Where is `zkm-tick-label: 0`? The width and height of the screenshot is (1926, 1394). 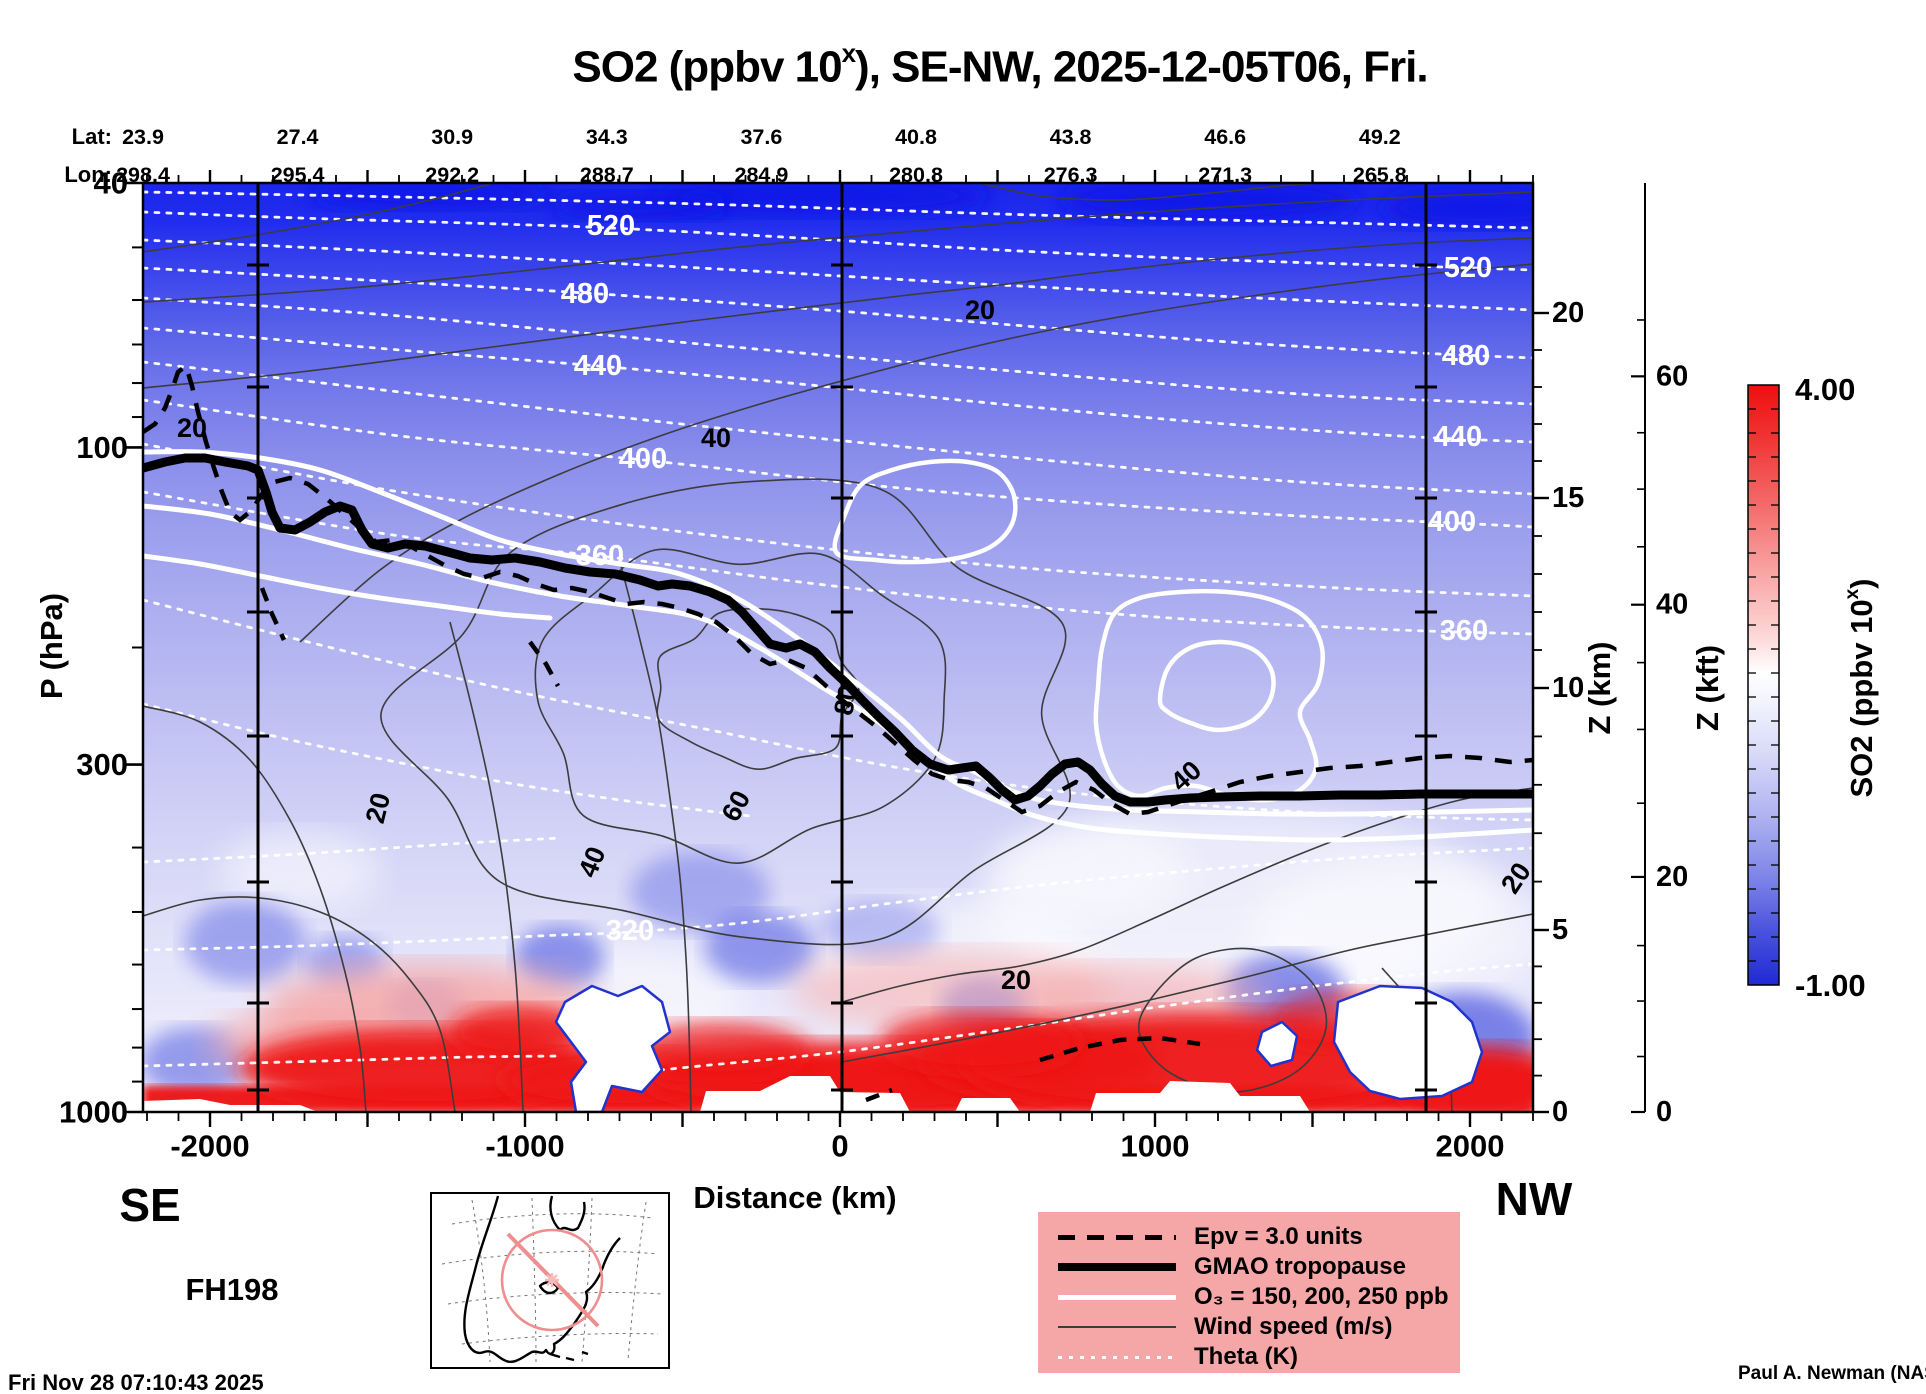 zkm-tick-label: 0 is located at coordinates (1560, 1112).